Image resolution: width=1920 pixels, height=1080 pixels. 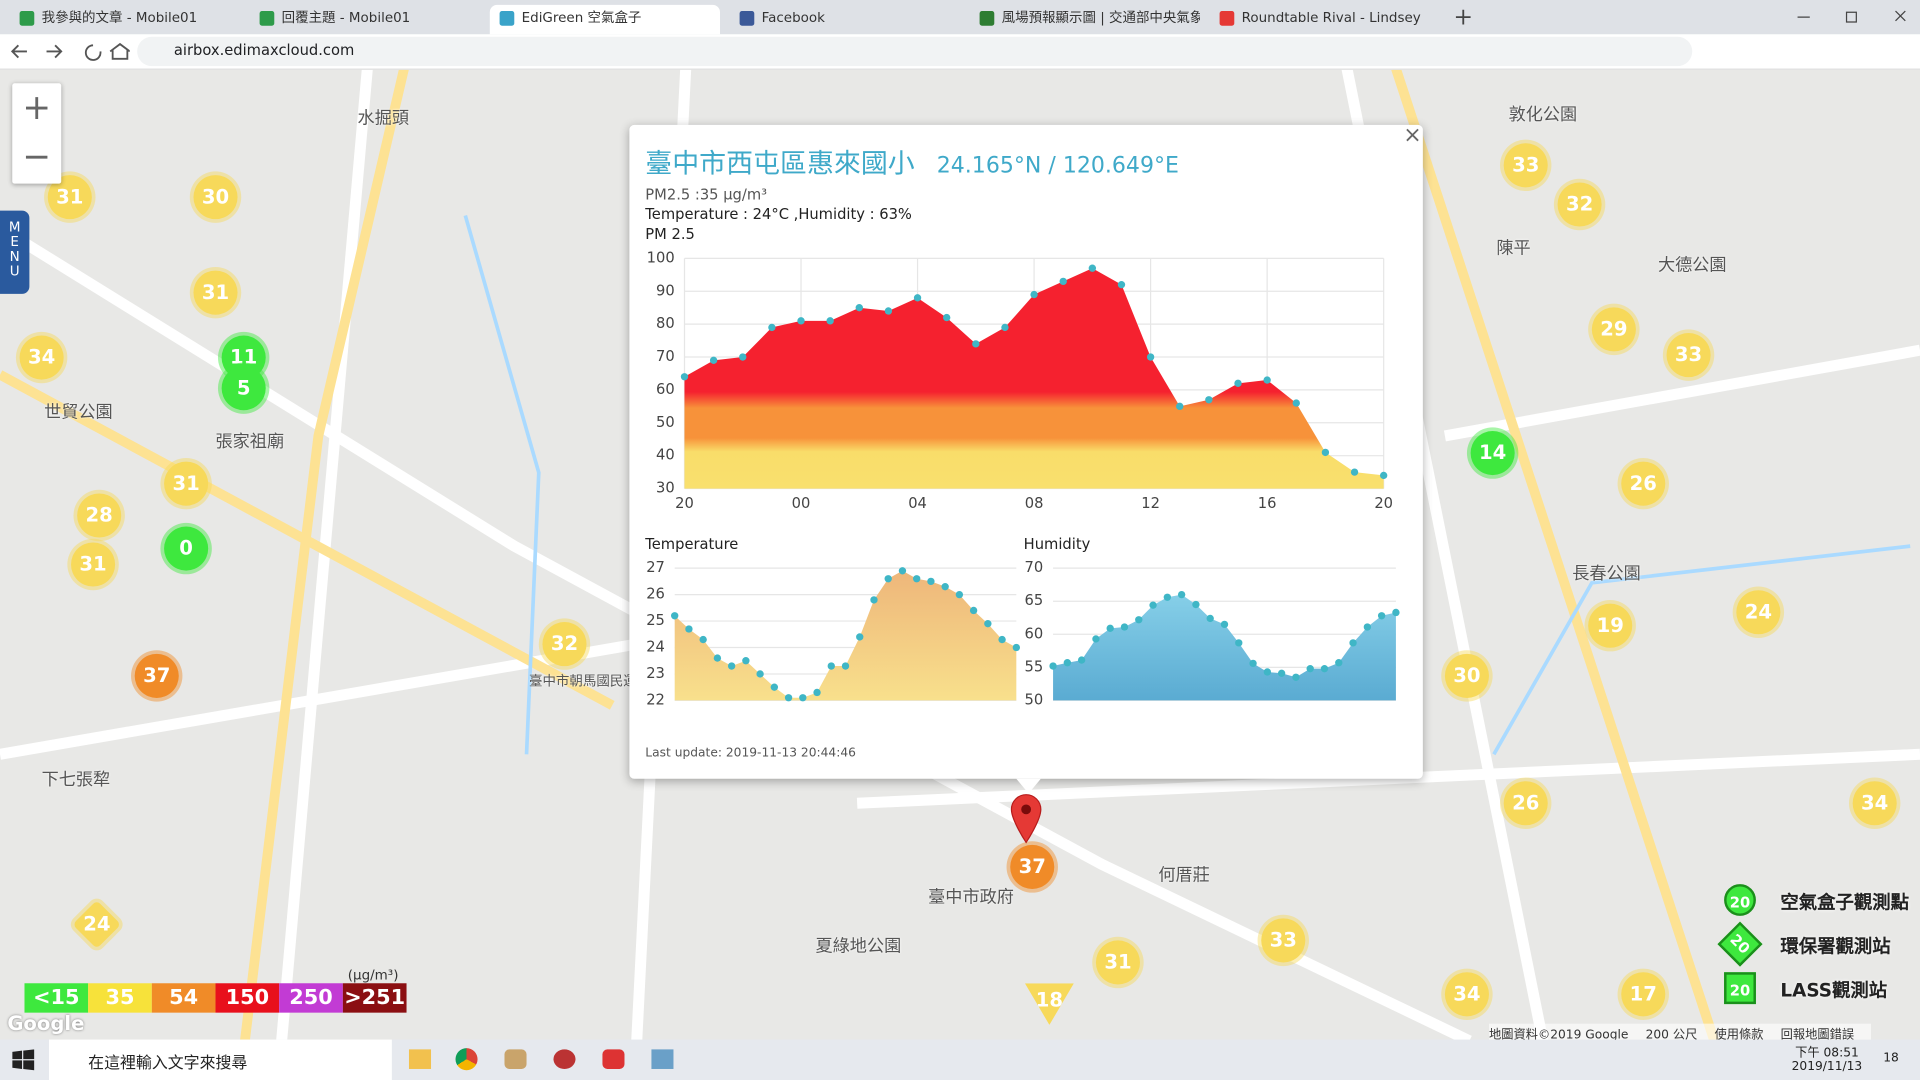 What do you see at coordinates (78, 412) in the screenshot?
I see `map-label: 世貿公園` at bounding box center [78, 412].